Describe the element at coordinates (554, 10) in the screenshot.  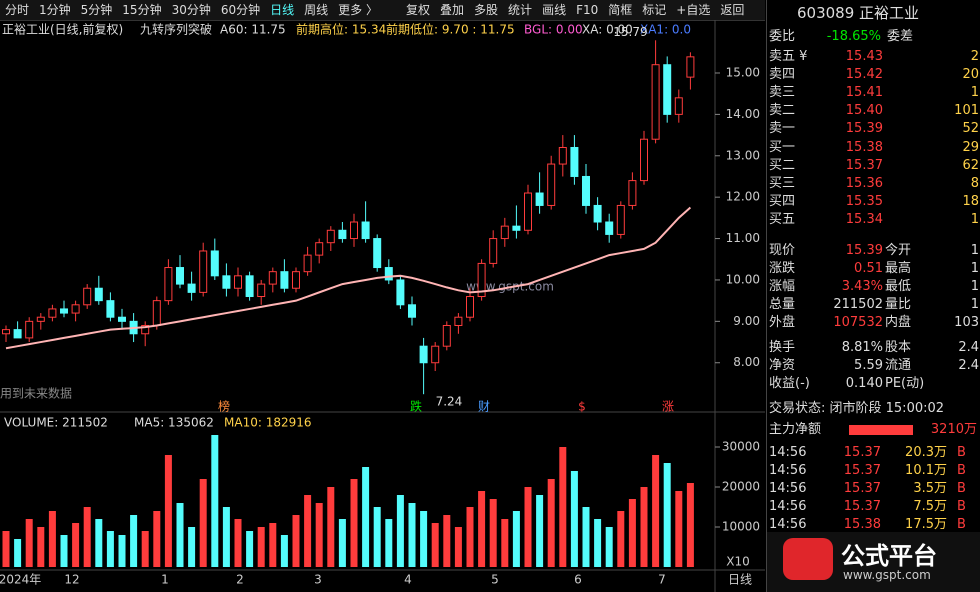
I see `toolbar-button: 画线` at that location.